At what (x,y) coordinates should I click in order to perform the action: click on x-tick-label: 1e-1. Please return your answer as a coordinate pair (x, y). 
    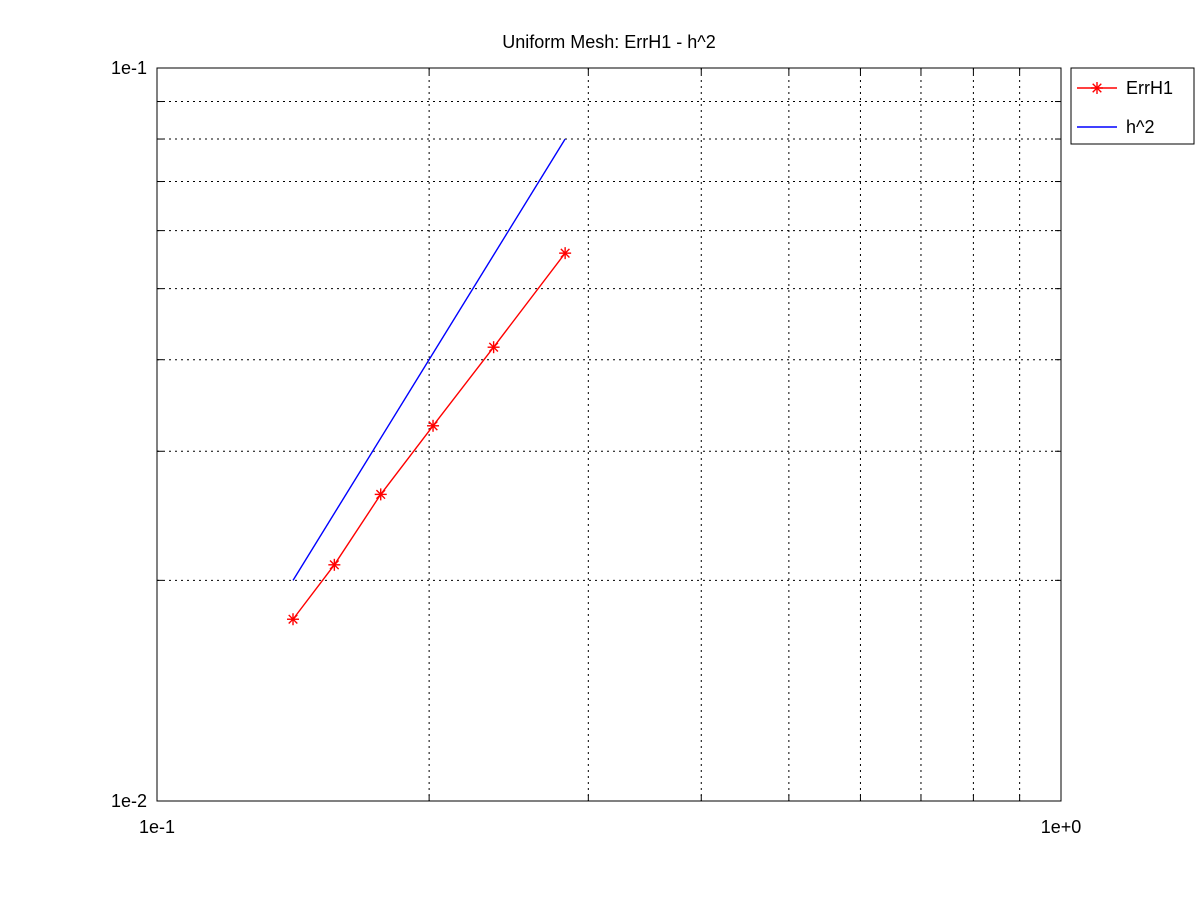
    Looking at the image, I should click on (157, 827).